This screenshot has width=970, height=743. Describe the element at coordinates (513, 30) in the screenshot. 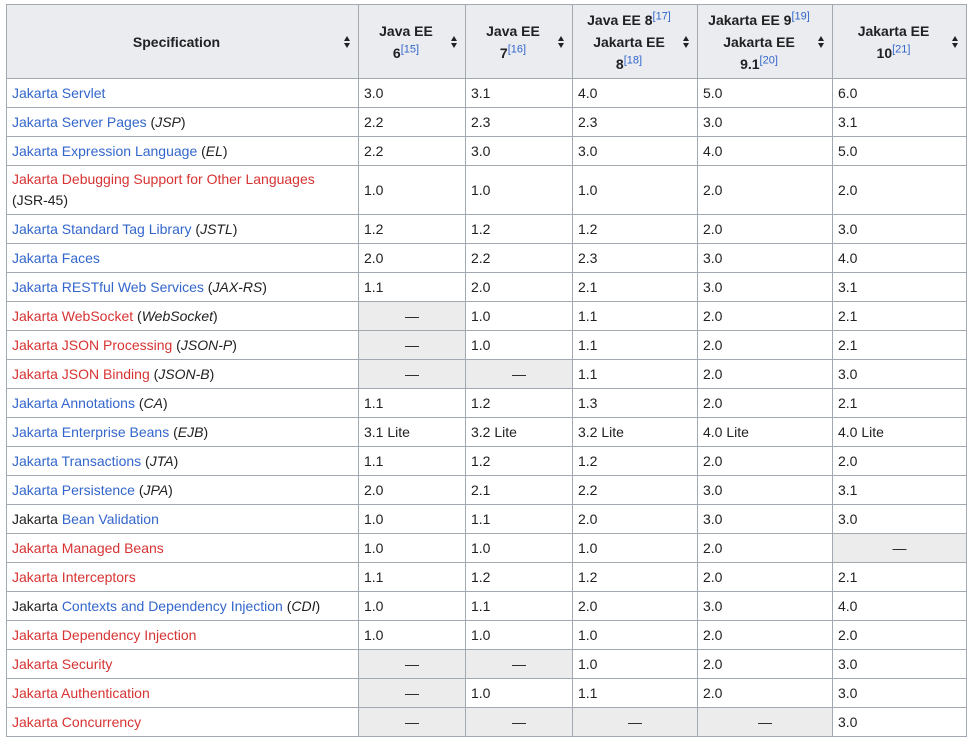

I see `header-label: Java EE` at that location.